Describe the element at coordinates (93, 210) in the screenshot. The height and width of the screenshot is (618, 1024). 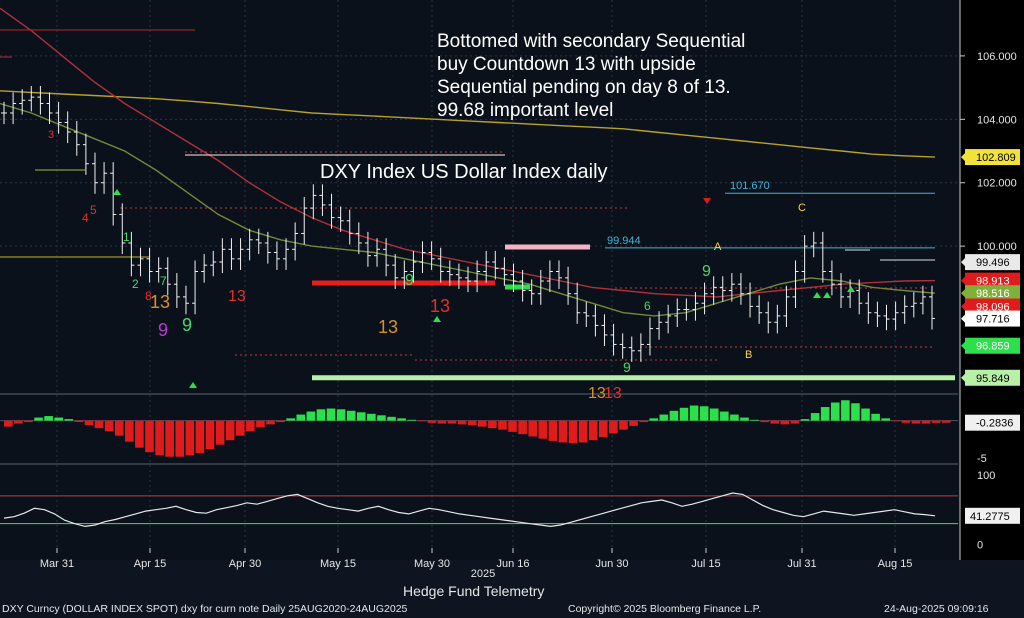
I see `sequential-count-label: 5` at that location.